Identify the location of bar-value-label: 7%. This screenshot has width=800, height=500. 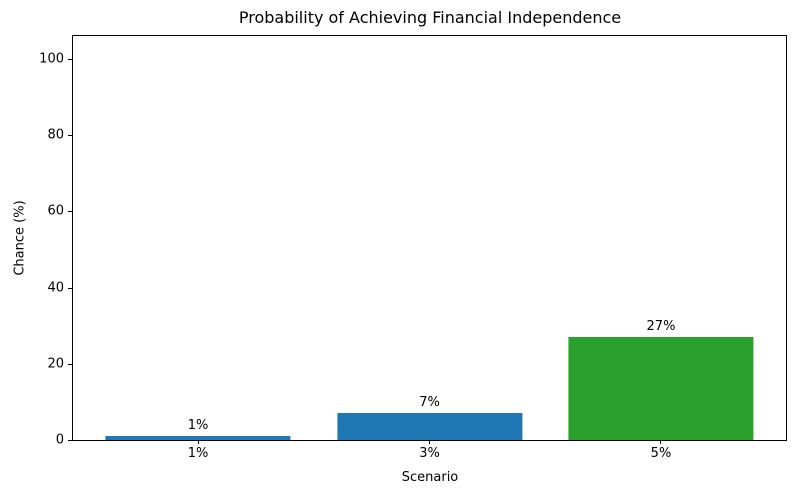
(429, 403).